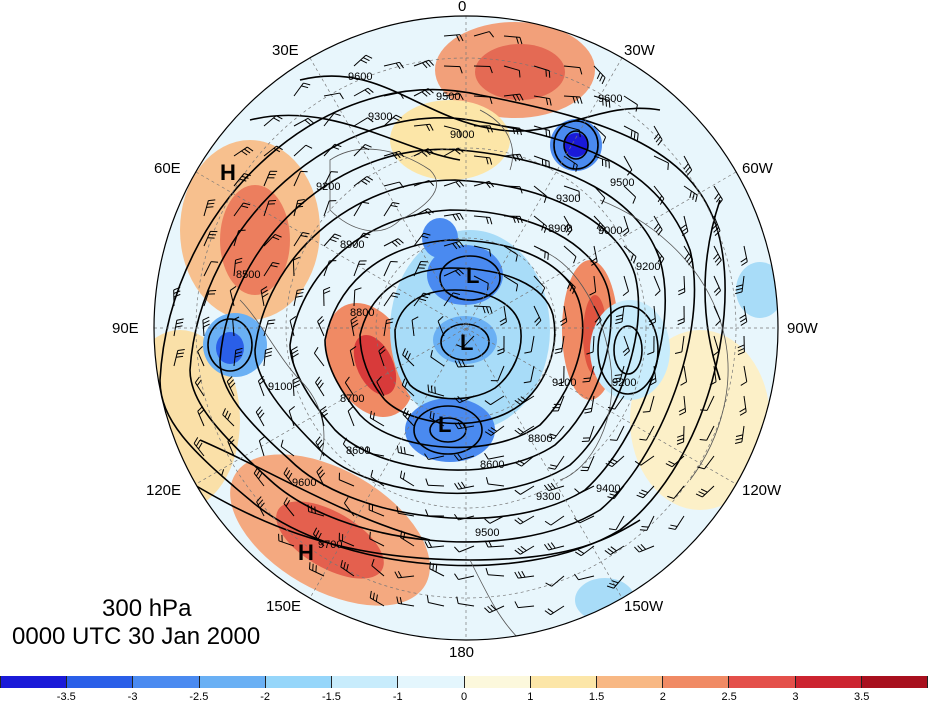 The height and width of the screenshot is (703, 928). Describe the element at coordinates (461, 652) in the screenshot. I see `longitude-label-180: 180` at that location.